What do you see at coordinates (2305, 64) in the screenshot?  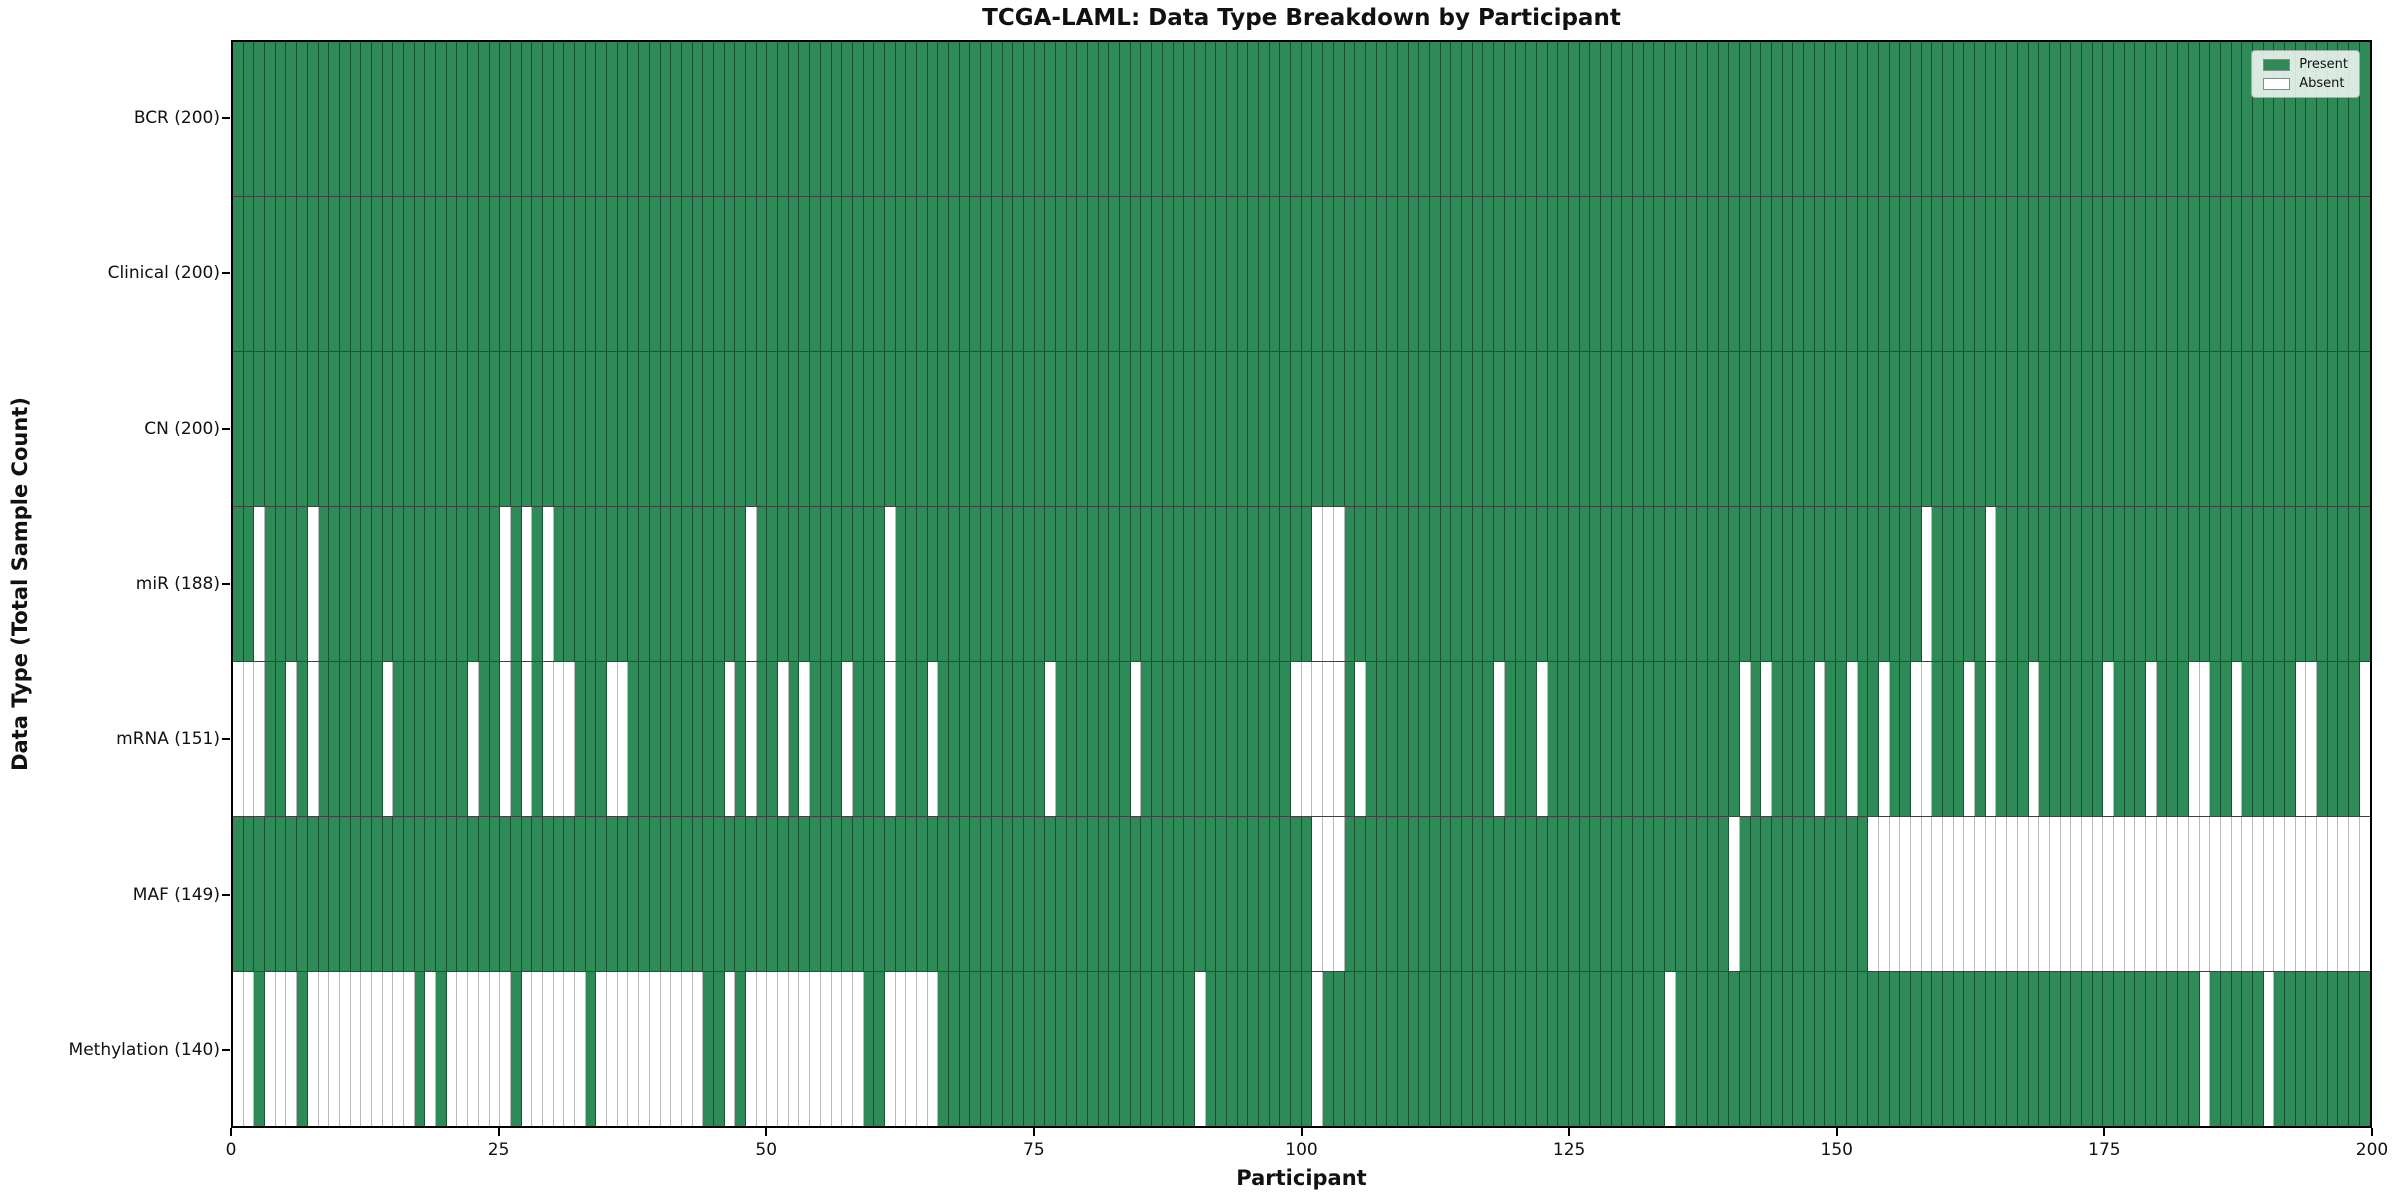 I see `legend-entry-present: Present` at bounding box center [2305, 64].